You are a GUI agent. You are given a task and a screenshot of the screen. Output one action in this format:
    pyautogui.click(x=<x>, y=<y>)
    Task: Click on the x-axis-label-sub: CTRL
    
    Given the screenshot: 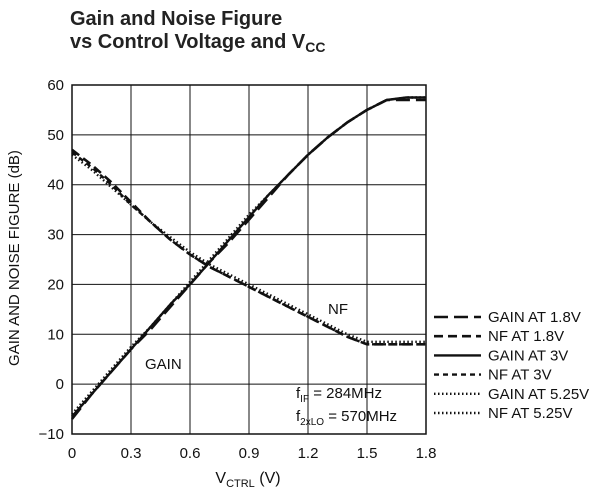 What is the action you would take?
    pyautogui.click(x=240, y=484)
    